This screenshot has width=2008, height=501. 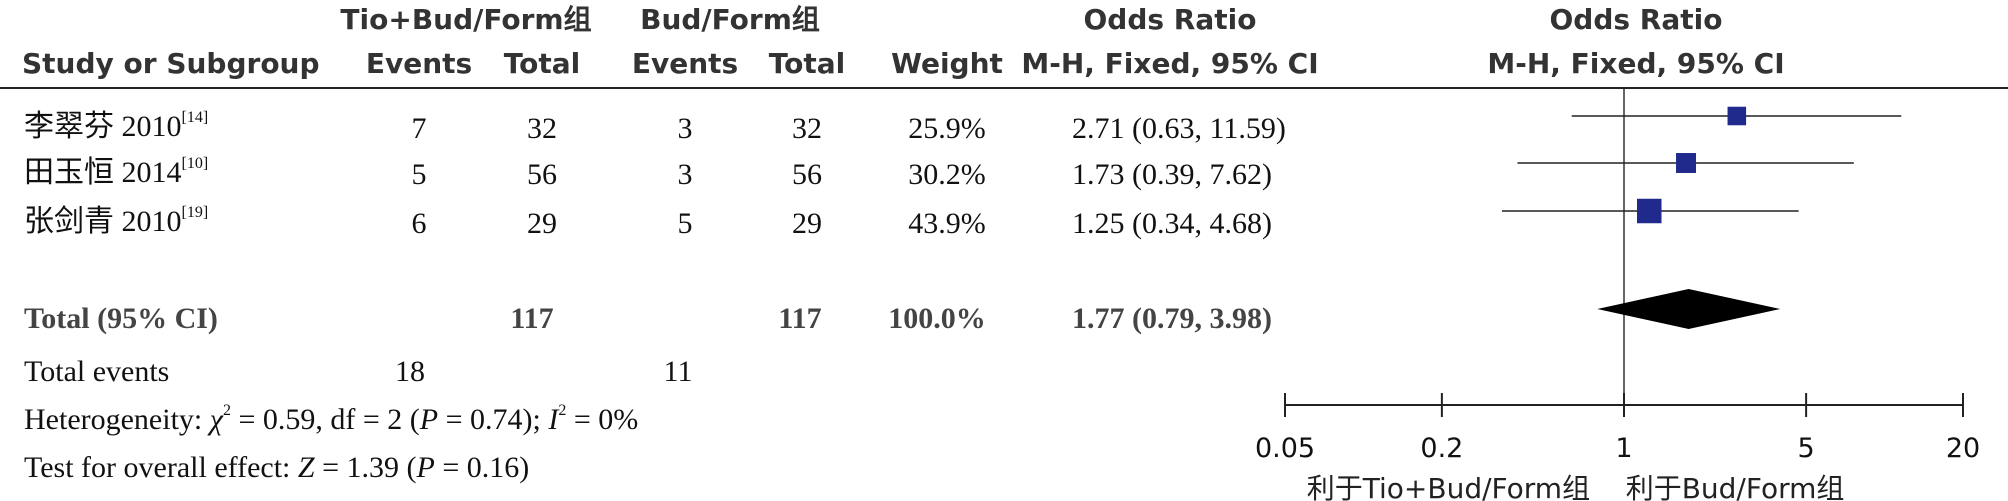 I want to click on method-header-right: M-H, Fixed, 95% CI, so click(x=1636, y=63).